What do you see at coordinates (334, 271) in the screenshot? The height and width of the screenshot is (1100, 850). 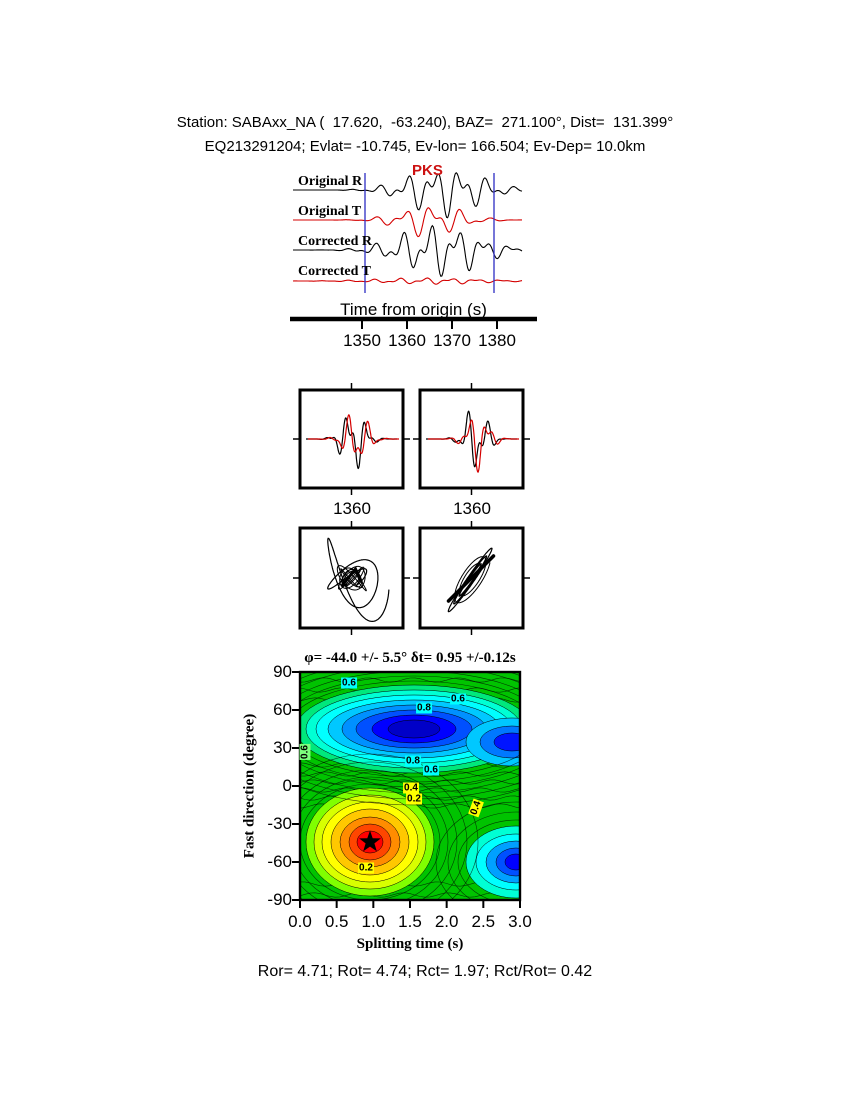 I see `trace-label-corrected-t: Corrected T` at bounding box center [334, 271].